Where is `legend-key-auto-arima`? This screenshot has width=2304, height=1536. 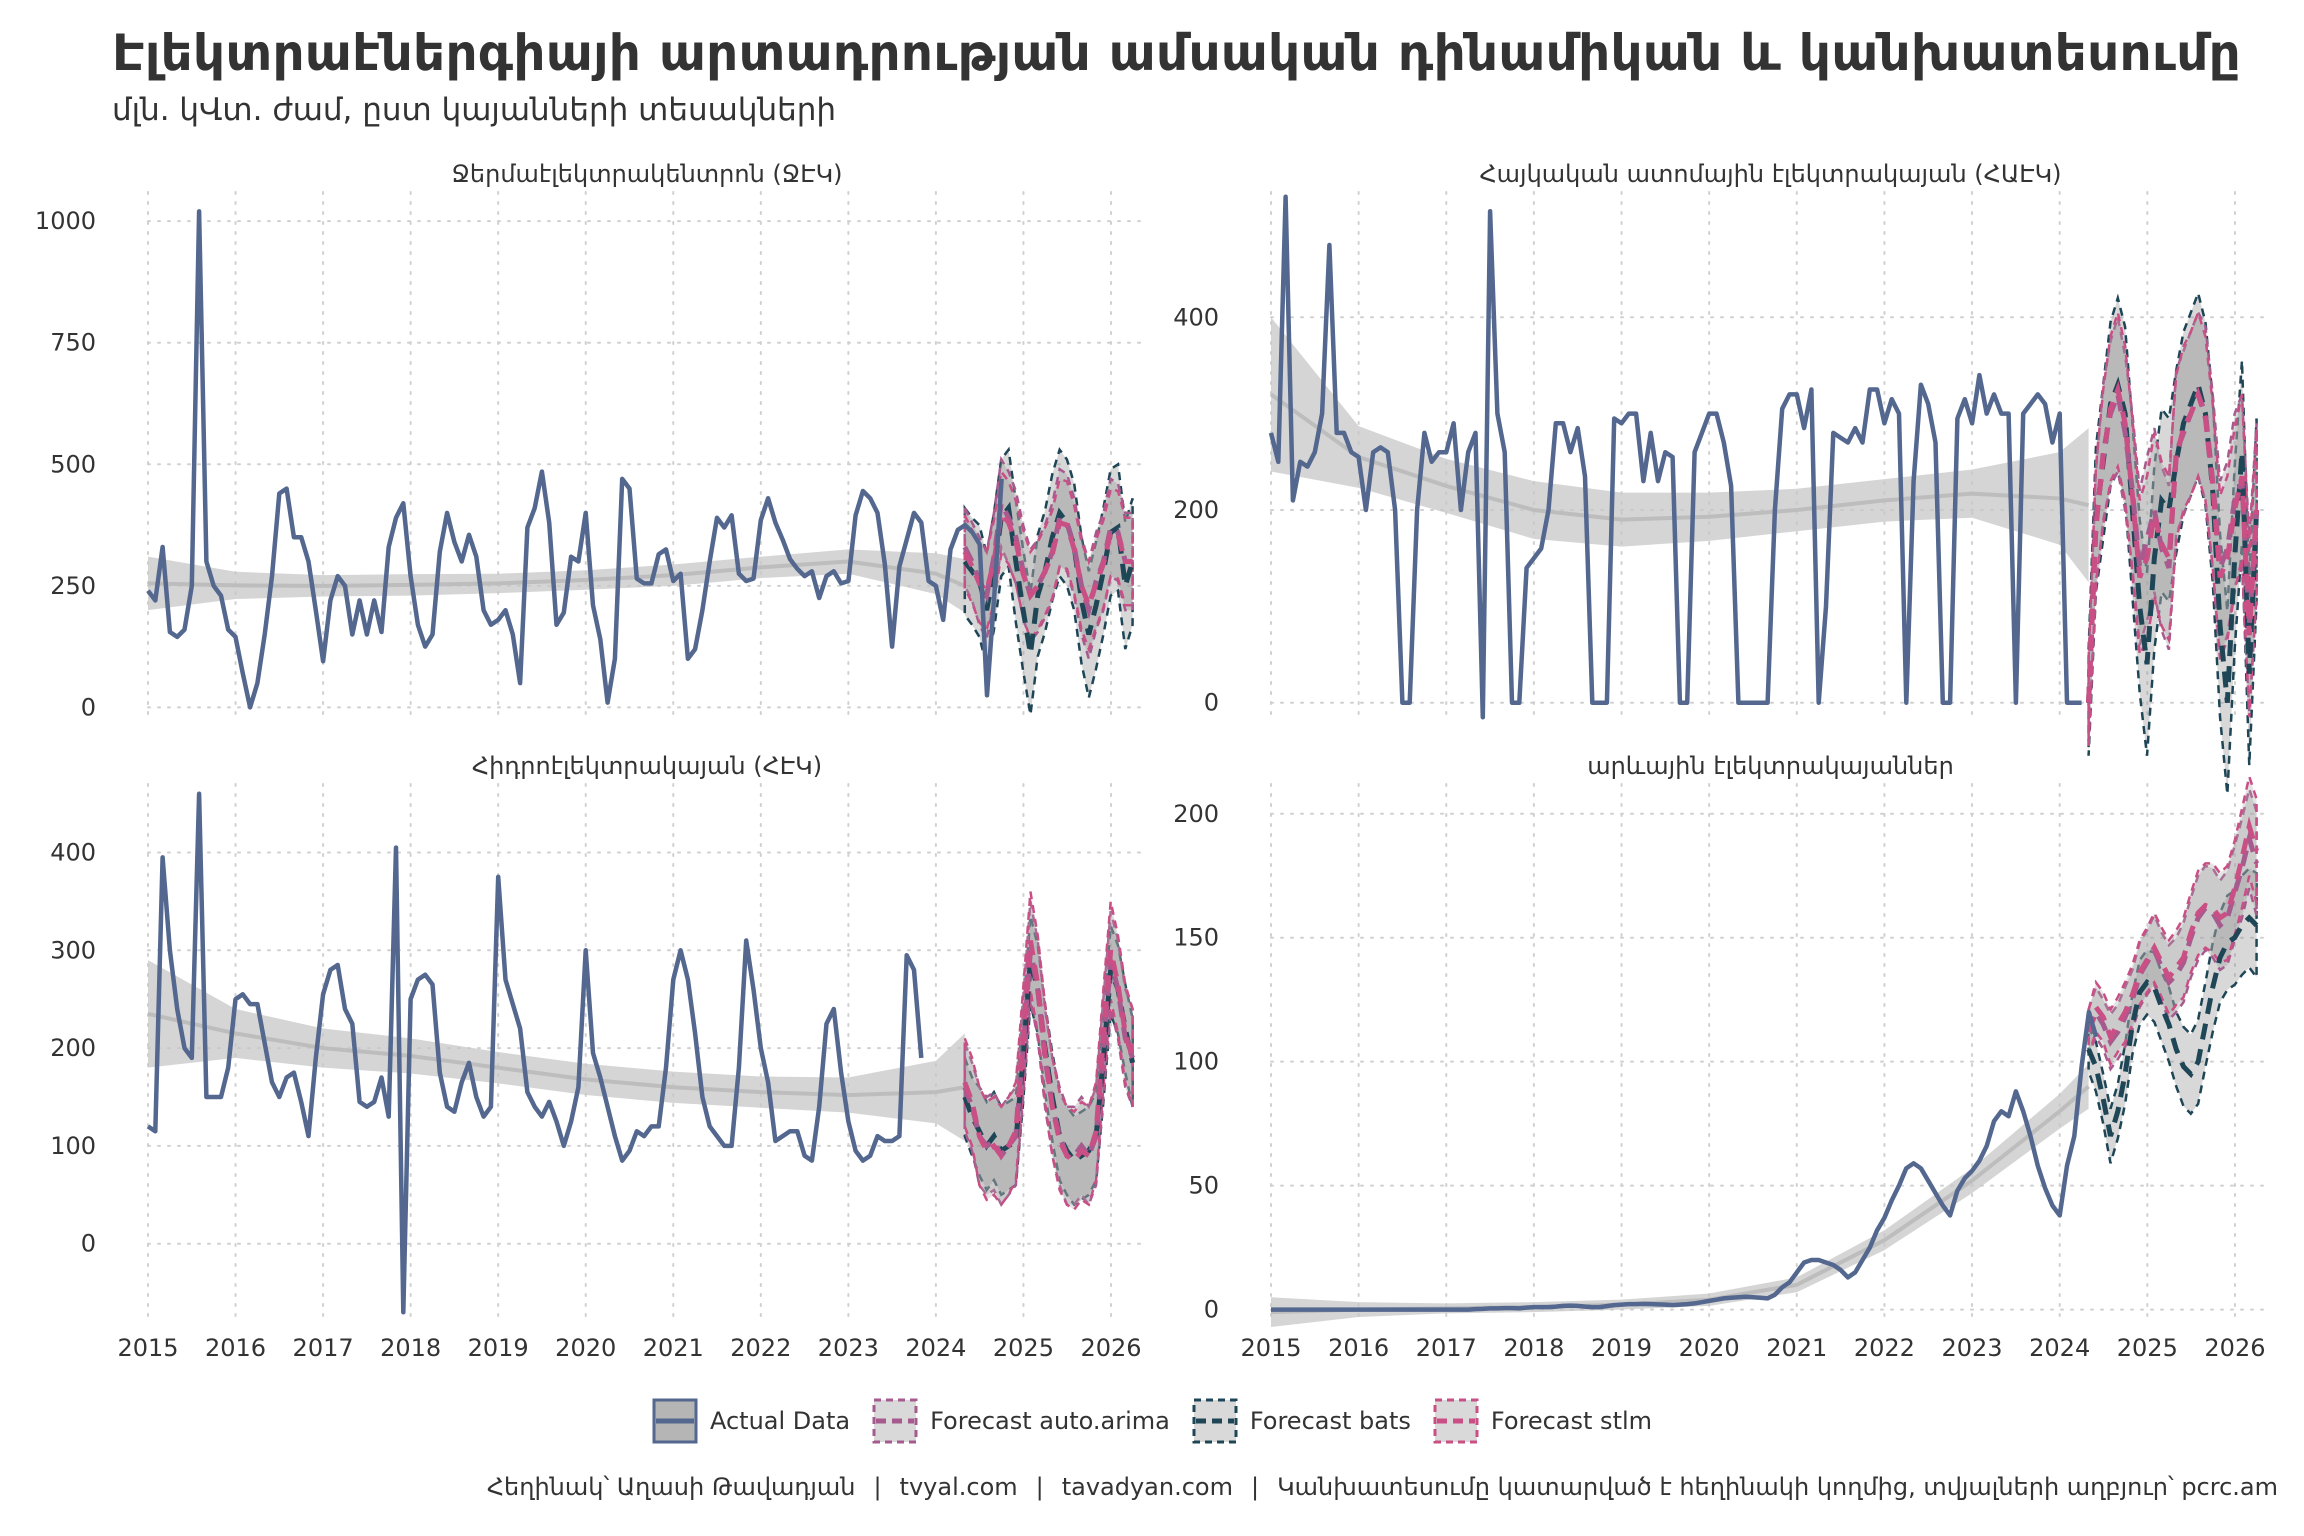
legend-key-auto-arima is located at coordinates (895, 1421).